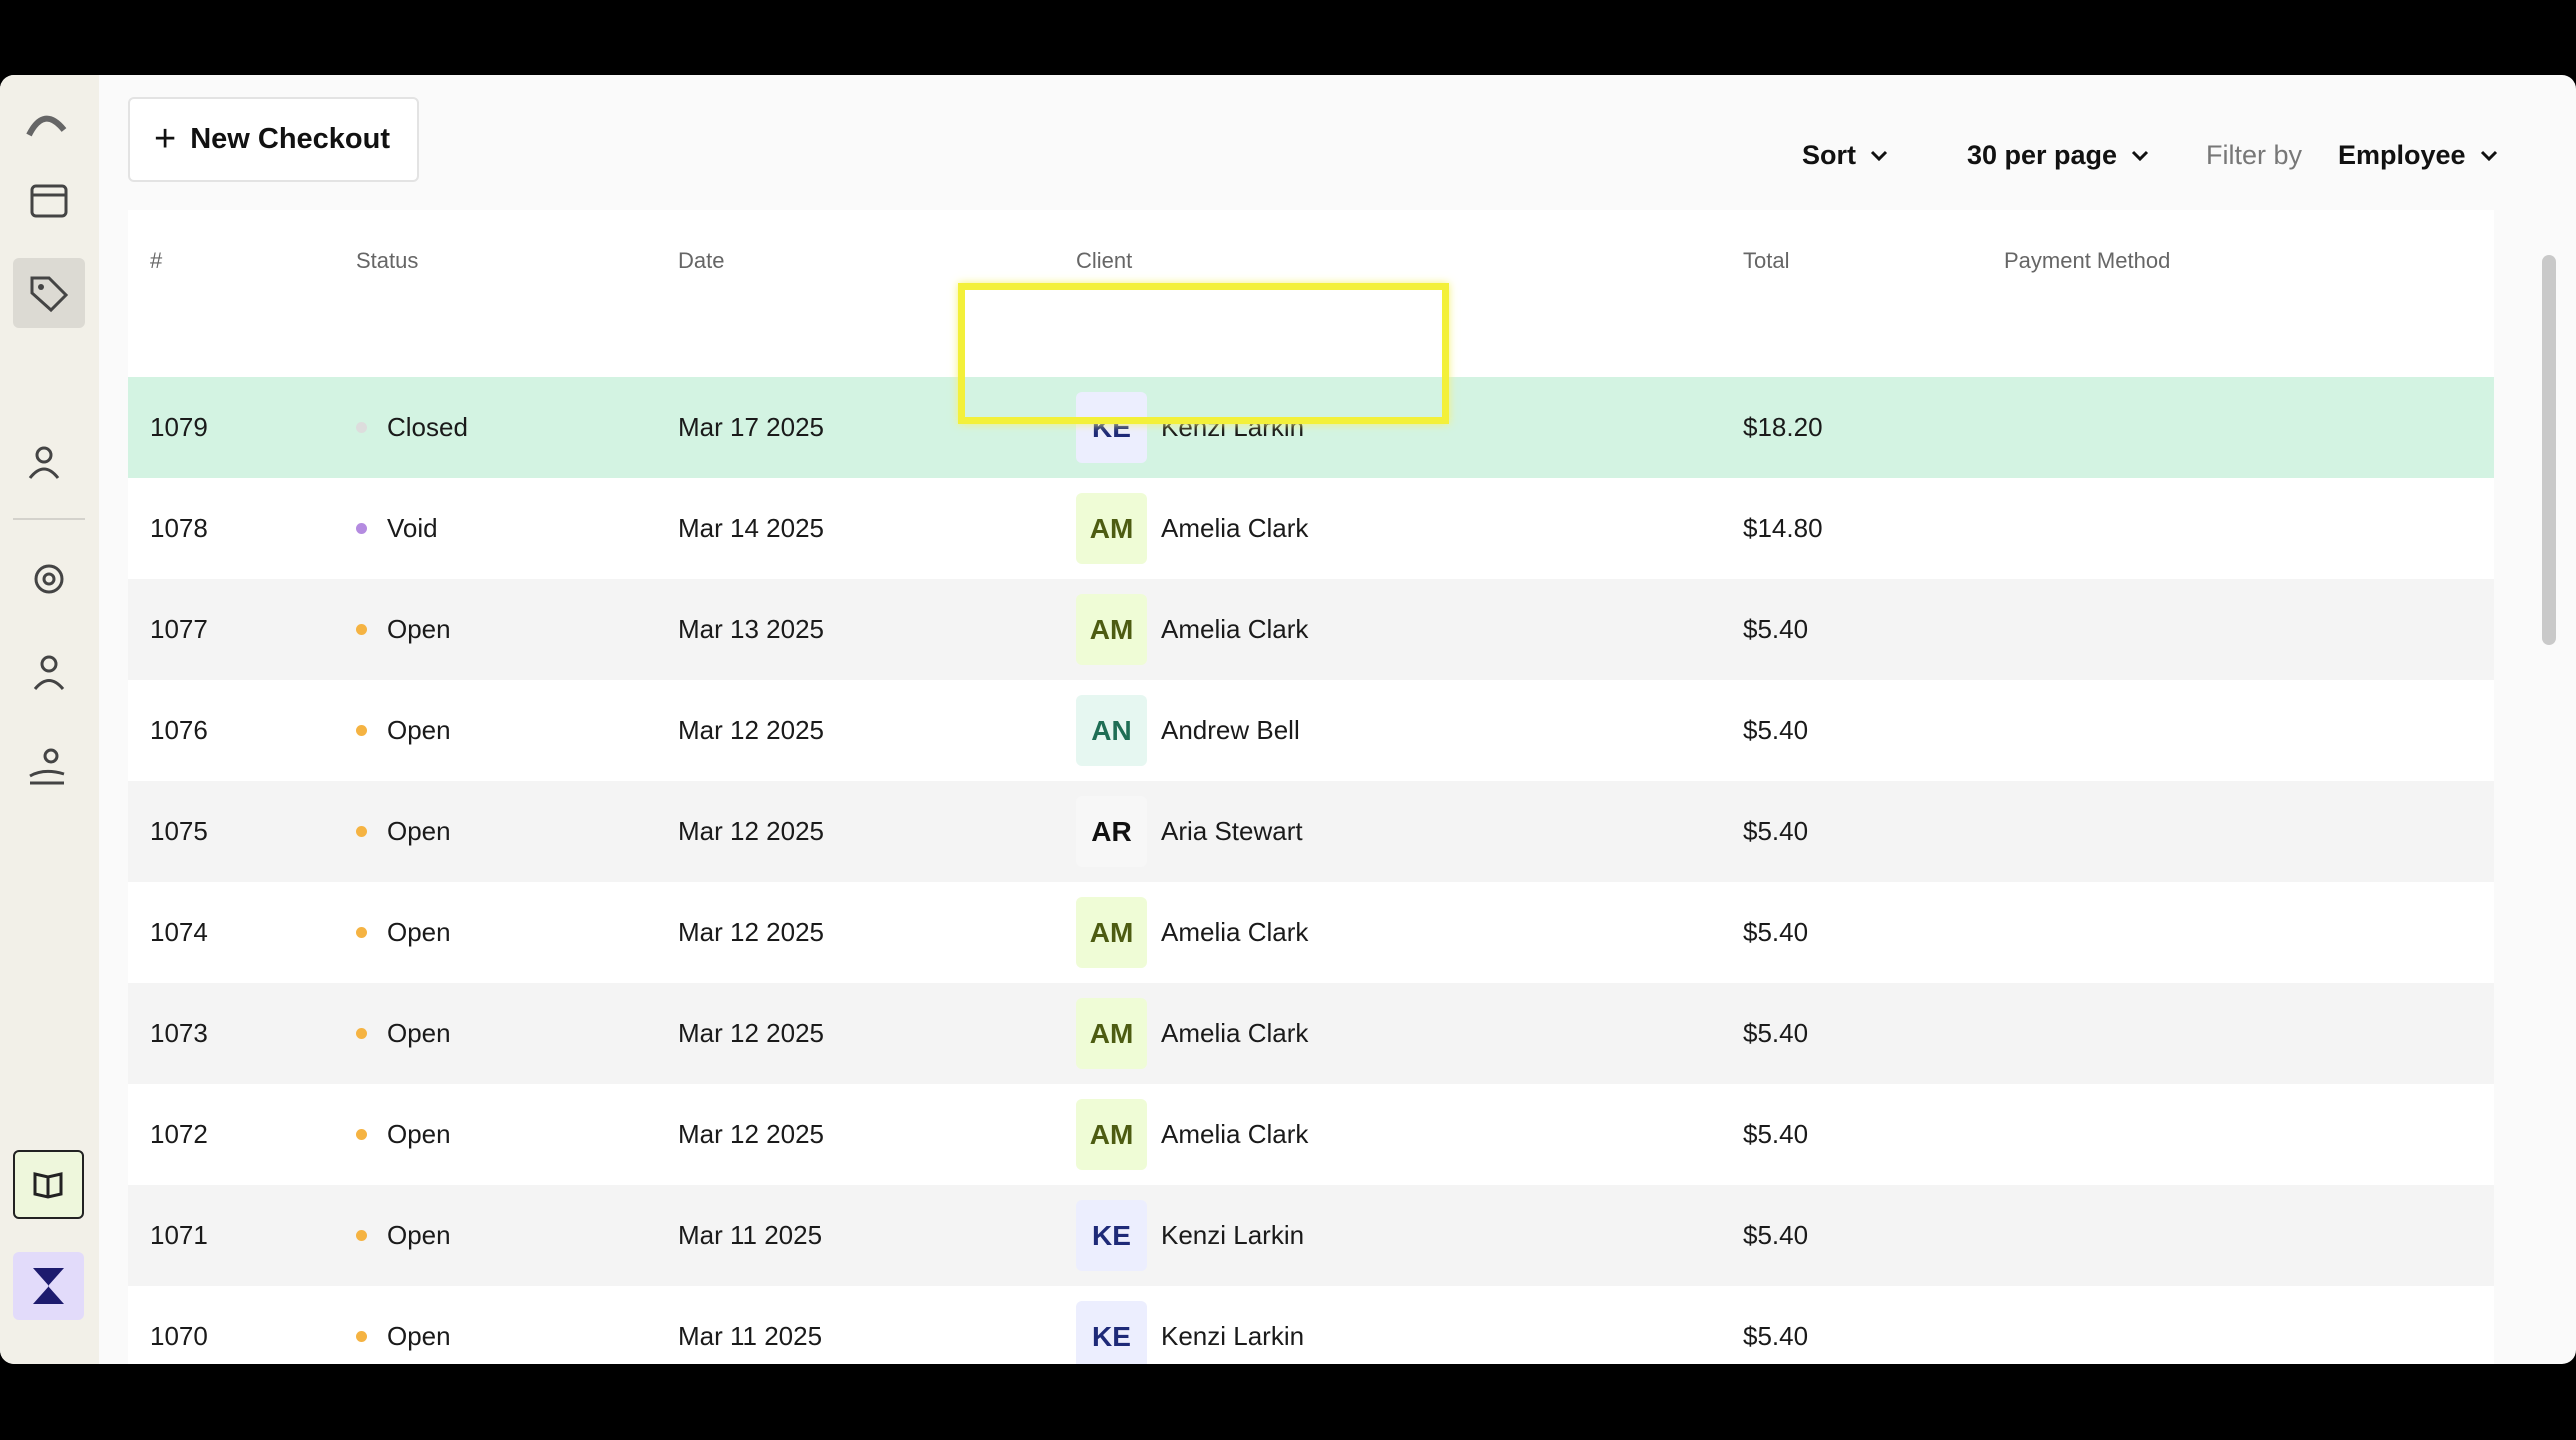 This screenshot has height=1440, width=2576. I want to click on date: Mar 14 2025, so click(751, 528).